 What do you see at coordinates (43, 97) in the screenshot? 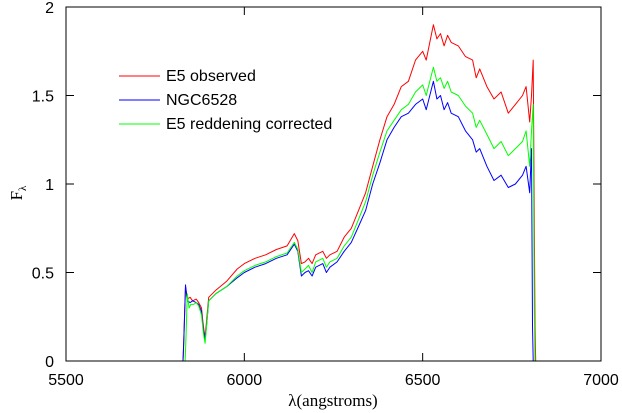
I see `y-tick-label: 1.5` at bounding box center [43, 97].